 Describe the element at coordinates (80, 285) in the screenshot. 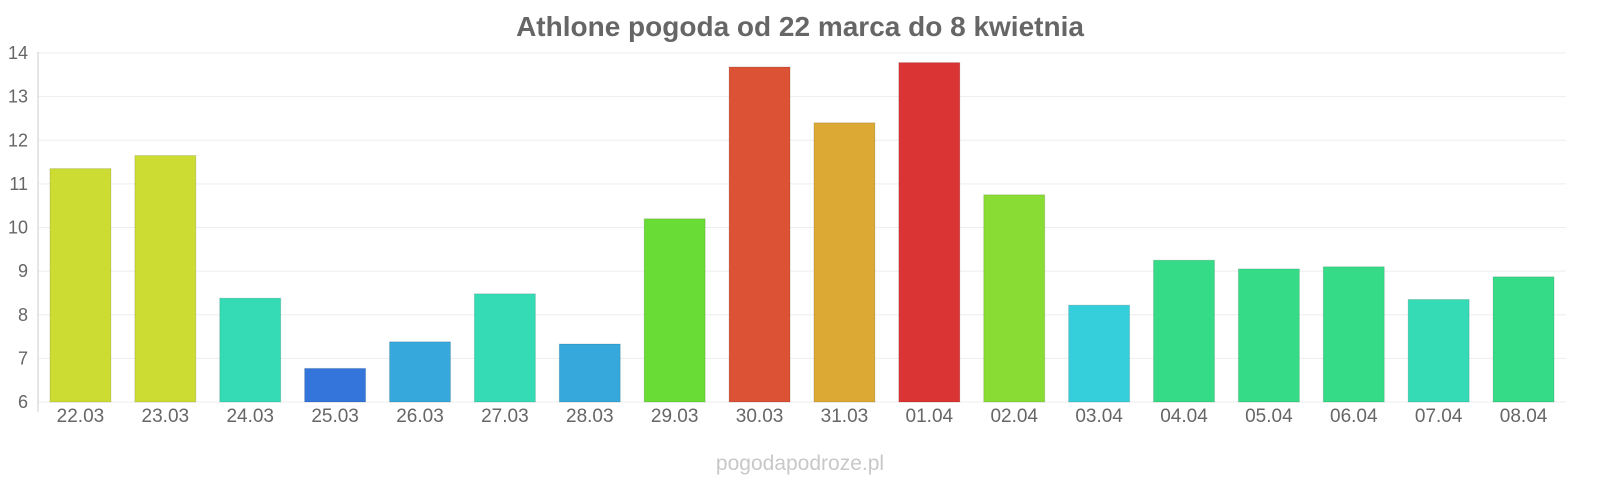

I see `bar-22.03` at that location.